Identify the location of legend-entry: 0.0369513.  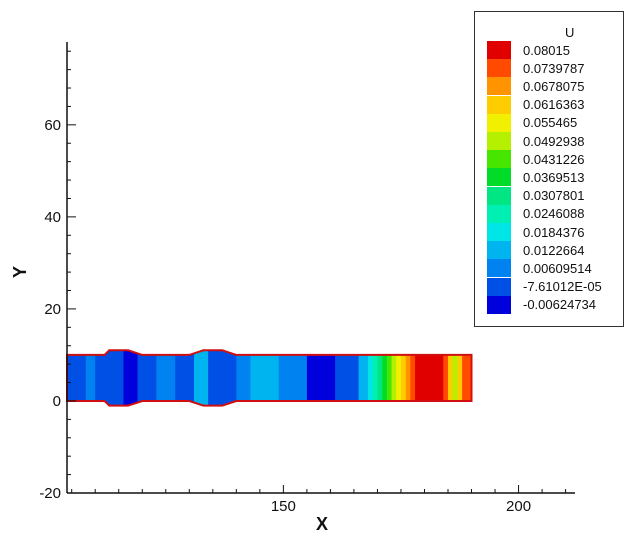
(536, 177).